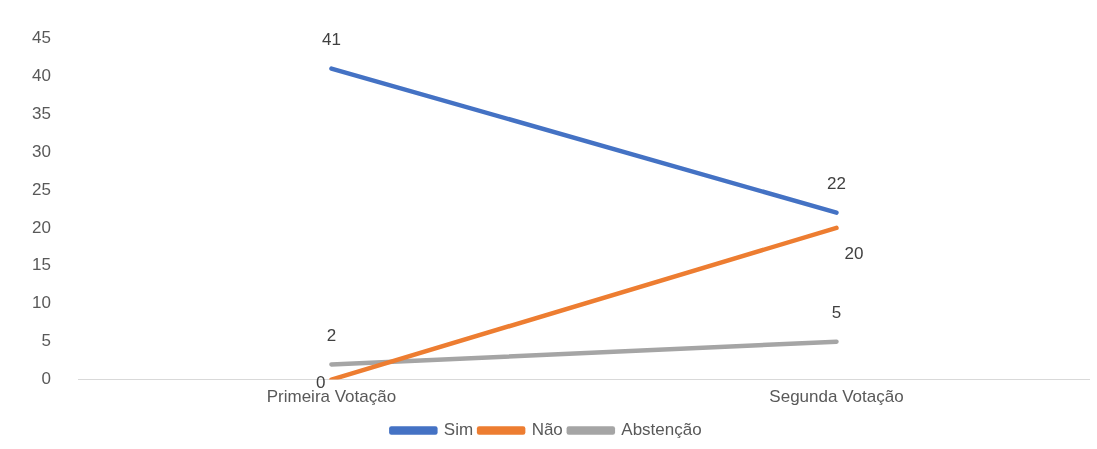  What do you see at coordinates (41, 227) in the screenshot?
I see `y-tick-label: 20` at bounding box center [41, 227].